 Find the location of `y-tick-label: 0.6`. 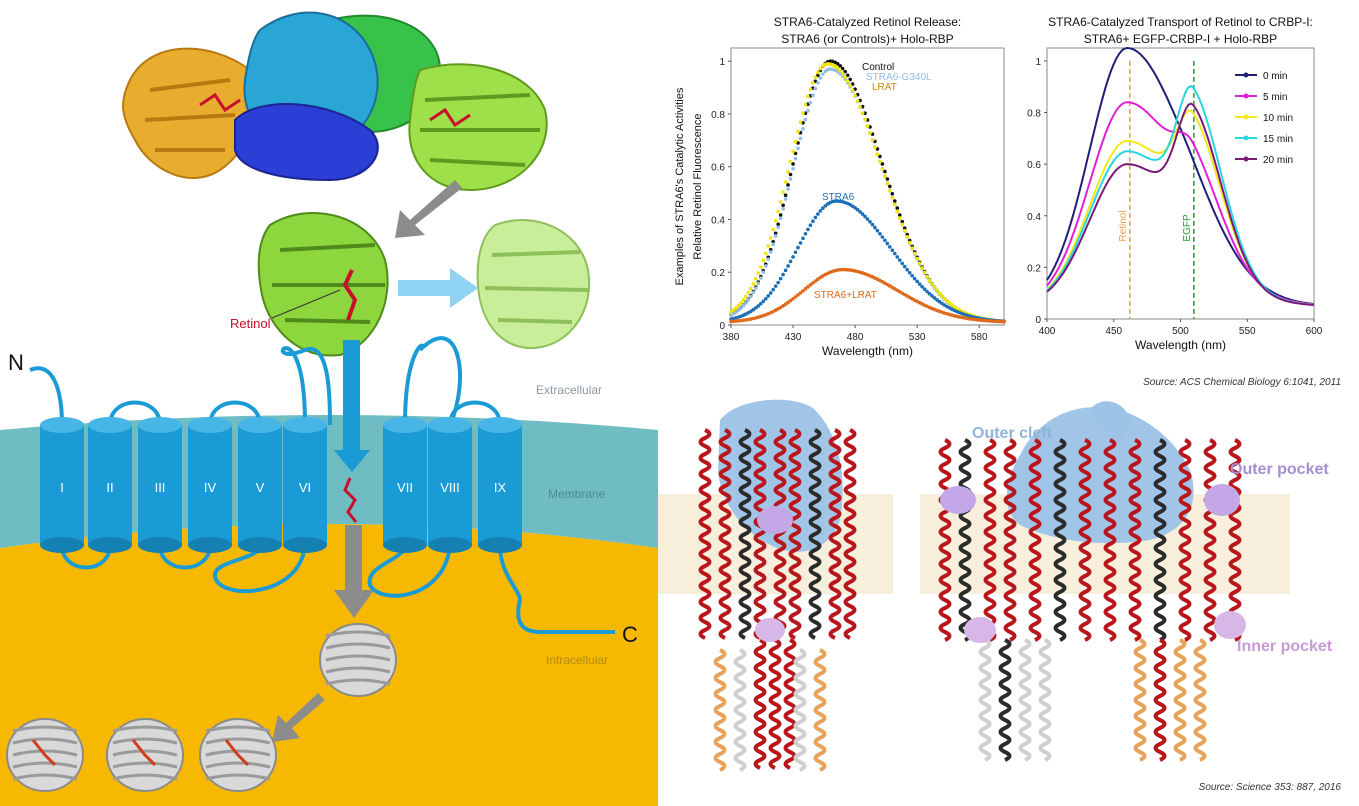

y-tick-label: 0.6 is located at coordinates (1034, 165).